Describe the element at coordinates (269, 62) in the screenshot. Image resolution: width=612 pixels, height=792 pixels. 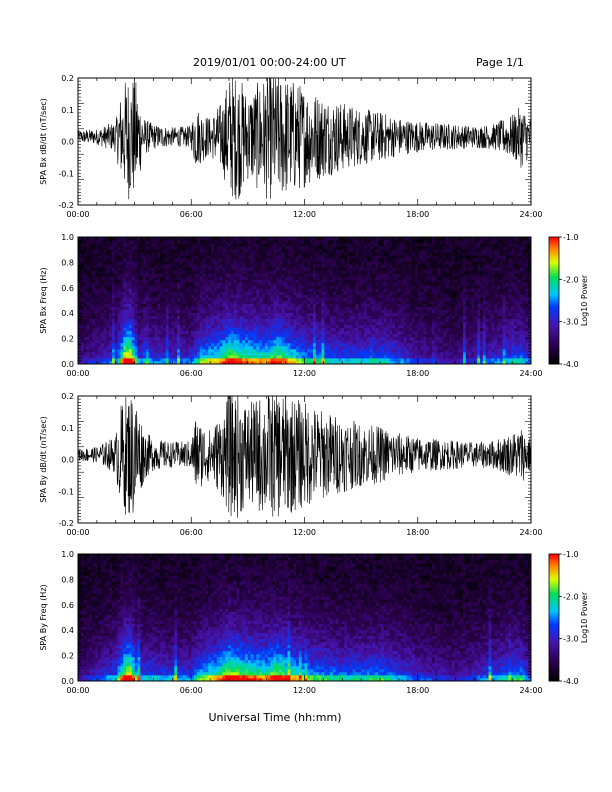
I see `date-label: 2019/01/01 00:00-24:00 UT` at that location.